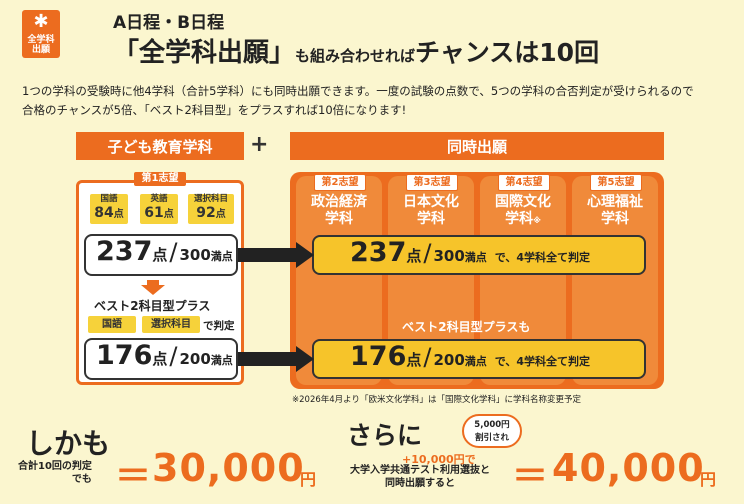 This screenshot has width=744, height=504. I want to click on title-mid: も組み合わせれば, so click(355, 56).